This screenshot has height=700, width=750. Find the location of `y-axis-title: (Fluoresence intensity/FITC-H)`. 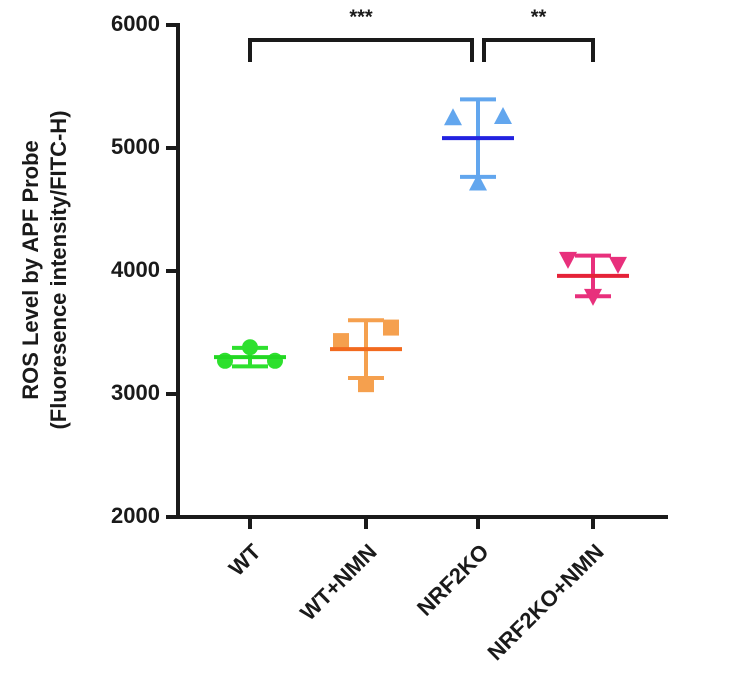

y-axis-title: (Fluoresence intensity/FITC-H) is located at coordinates (58, 269).